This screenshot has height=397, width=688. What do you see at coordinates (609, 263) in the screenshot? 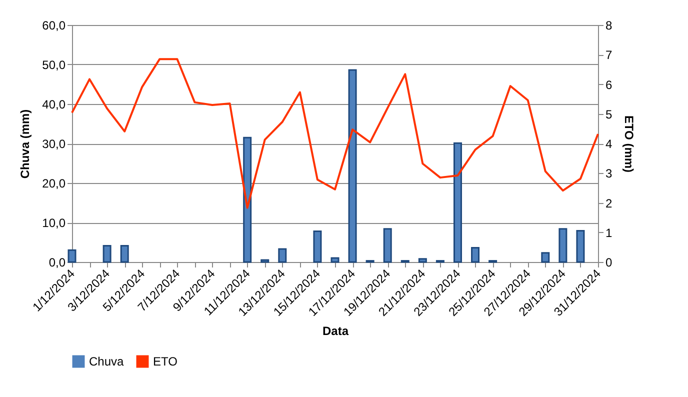
I see `y2-tick-label: 0` at bounding box center [609, 263].